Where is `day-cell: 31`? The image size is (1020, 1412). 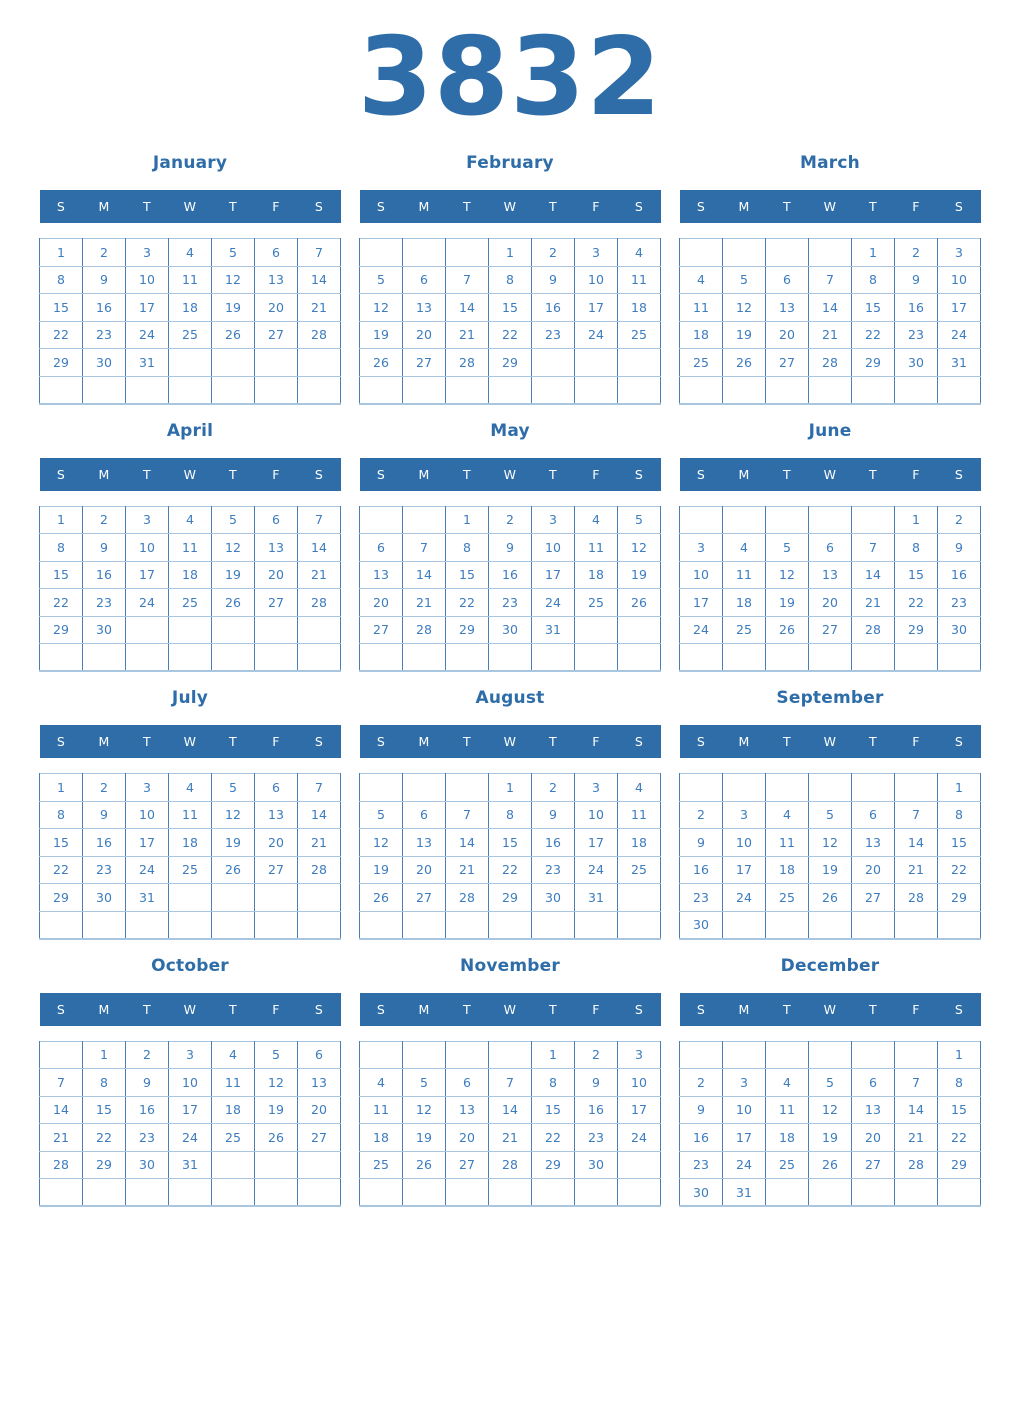 day-cell: 31 is located at coordinates (596, 897).